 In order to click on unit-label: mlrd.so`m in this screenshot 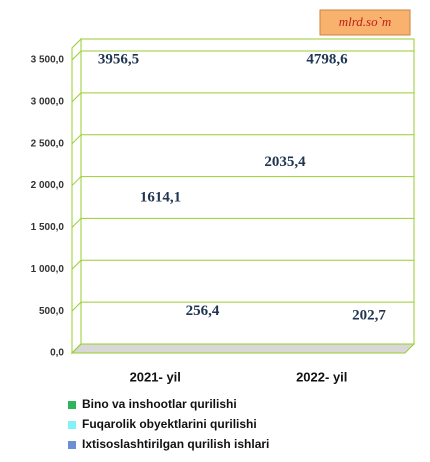, I will do `click(365, 21)`.